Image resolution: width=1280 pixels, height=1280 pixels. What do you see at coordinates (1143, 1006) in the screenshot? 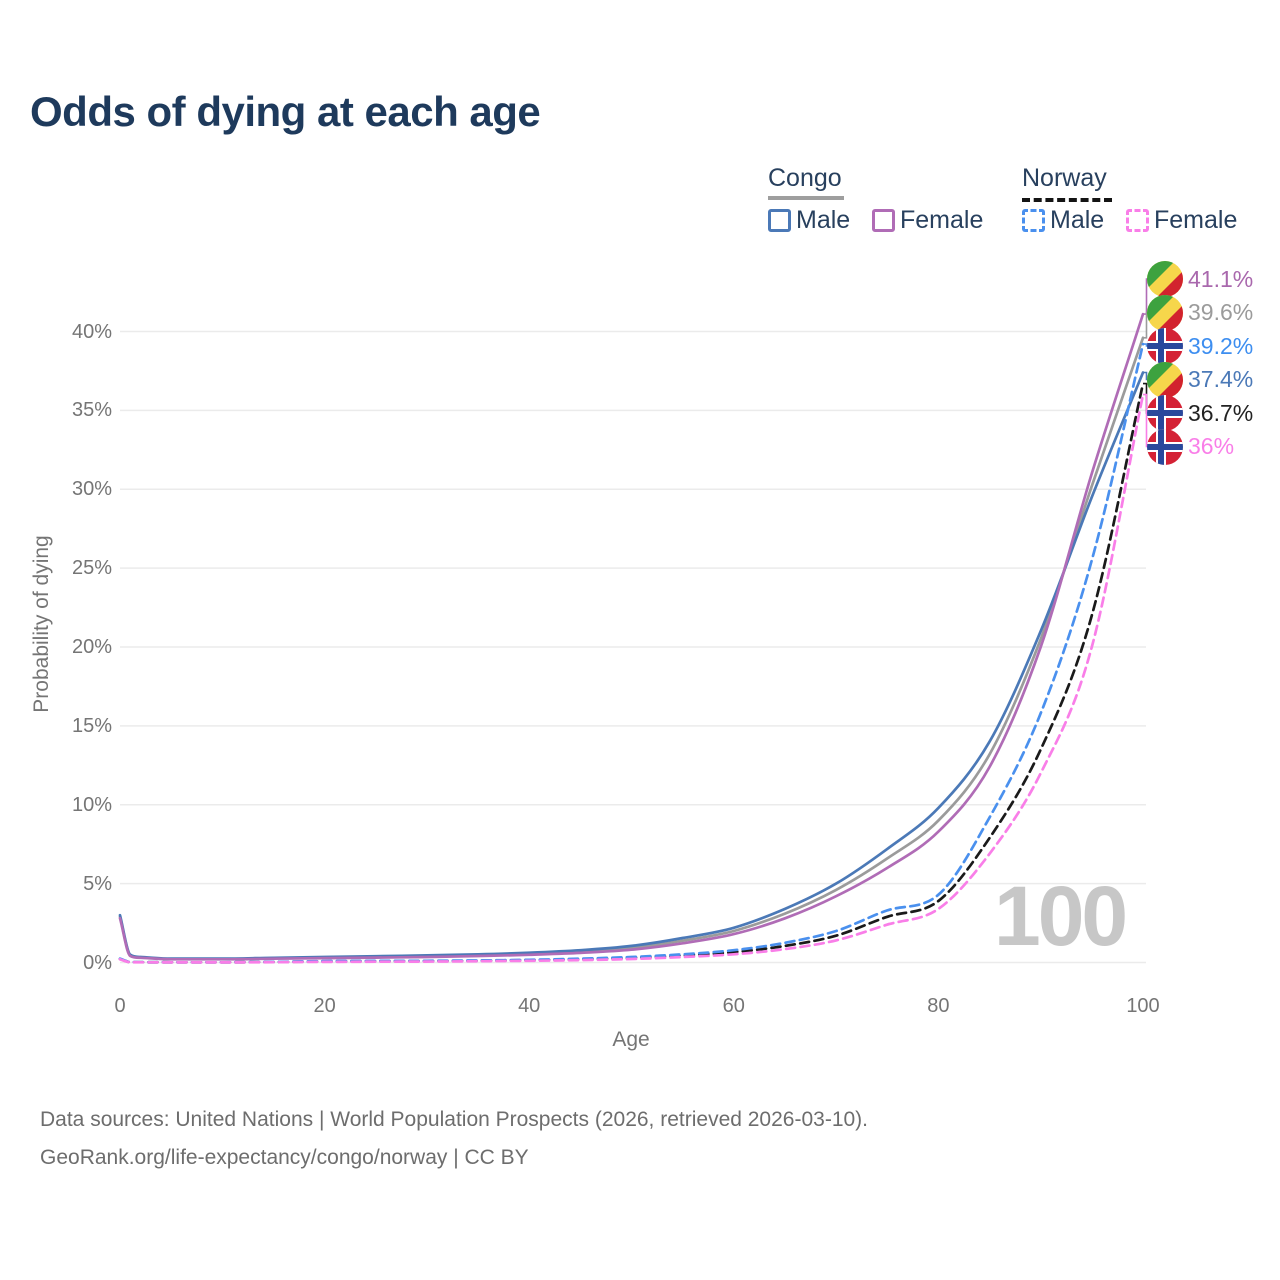
I see `x-tick-label: 100` at bounding box center [1143, 1006].